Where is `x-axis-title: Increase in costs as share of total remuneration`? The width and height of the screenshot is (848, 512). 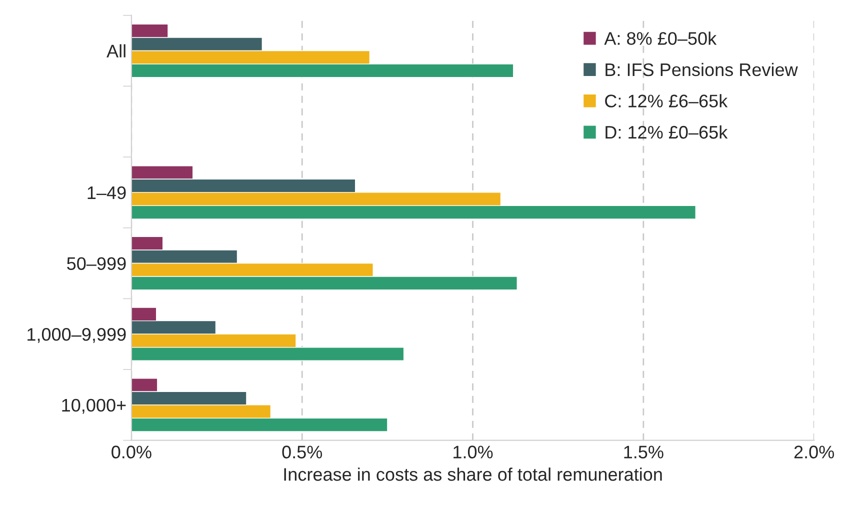 x-axis-title: Increase in costs as share of total remuneration is located at coordinates (473, 474).